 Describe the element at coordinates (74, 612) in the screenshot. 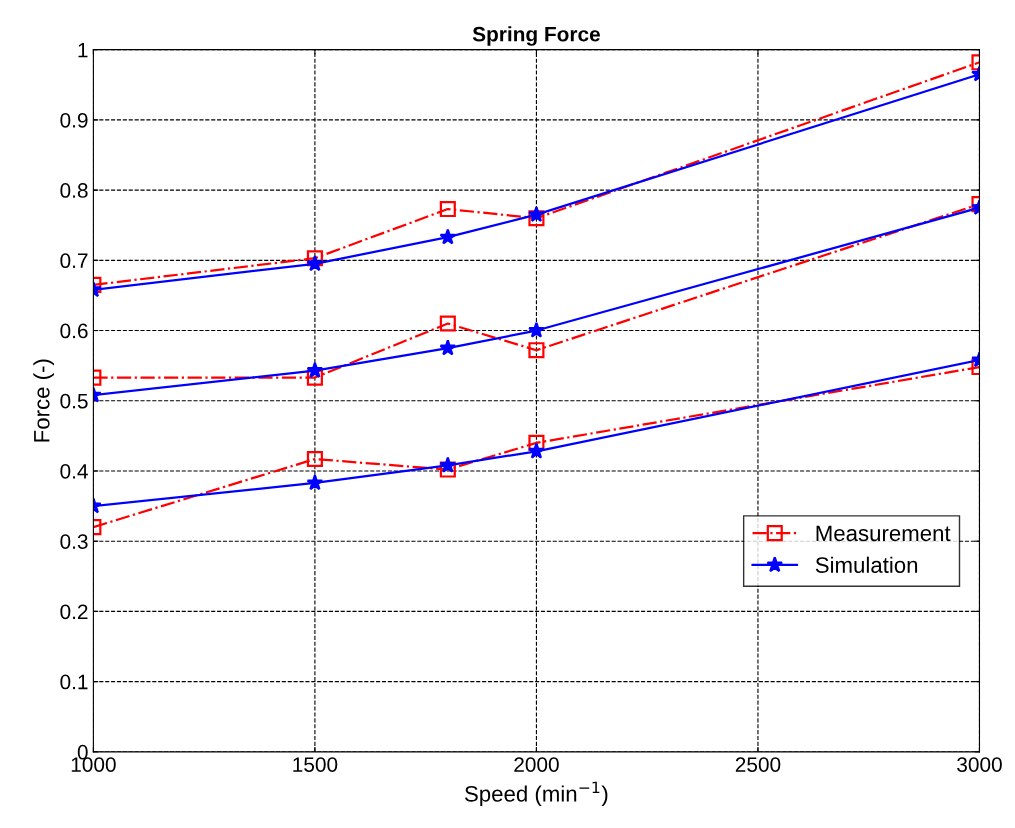

I see `y-tick-label: 0.2` at that location.